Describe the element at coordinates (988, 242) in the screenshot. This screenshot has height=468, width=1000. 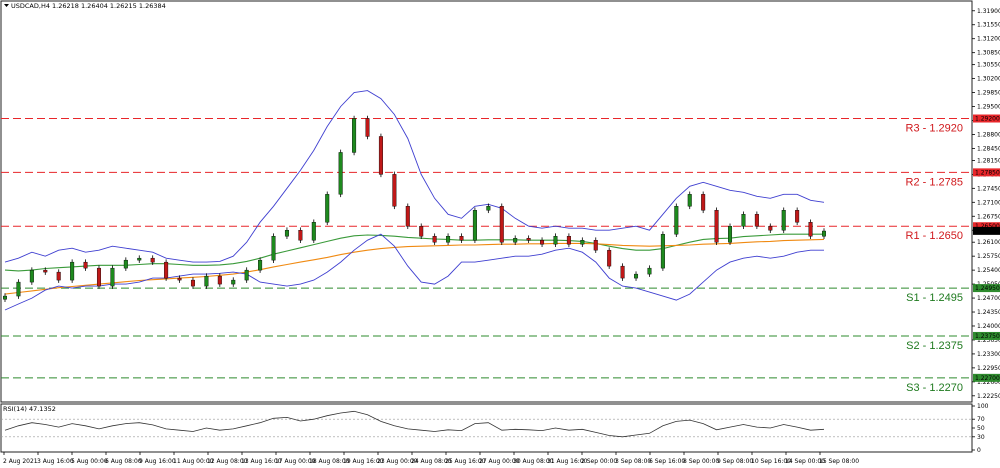
I see `price-tick-label: 1.26100` at that location.